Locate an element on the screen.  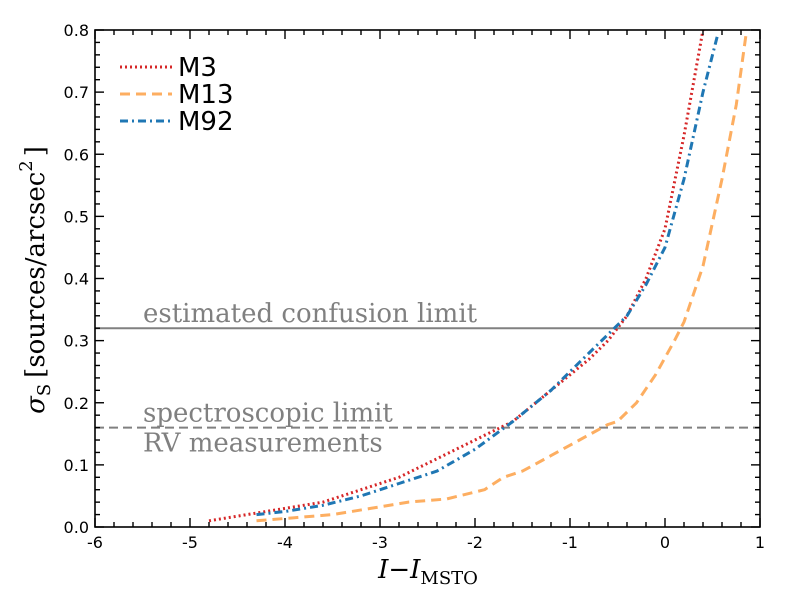
confusion-limit-label: estimated confusion limit is located at coordinates (310, 314).